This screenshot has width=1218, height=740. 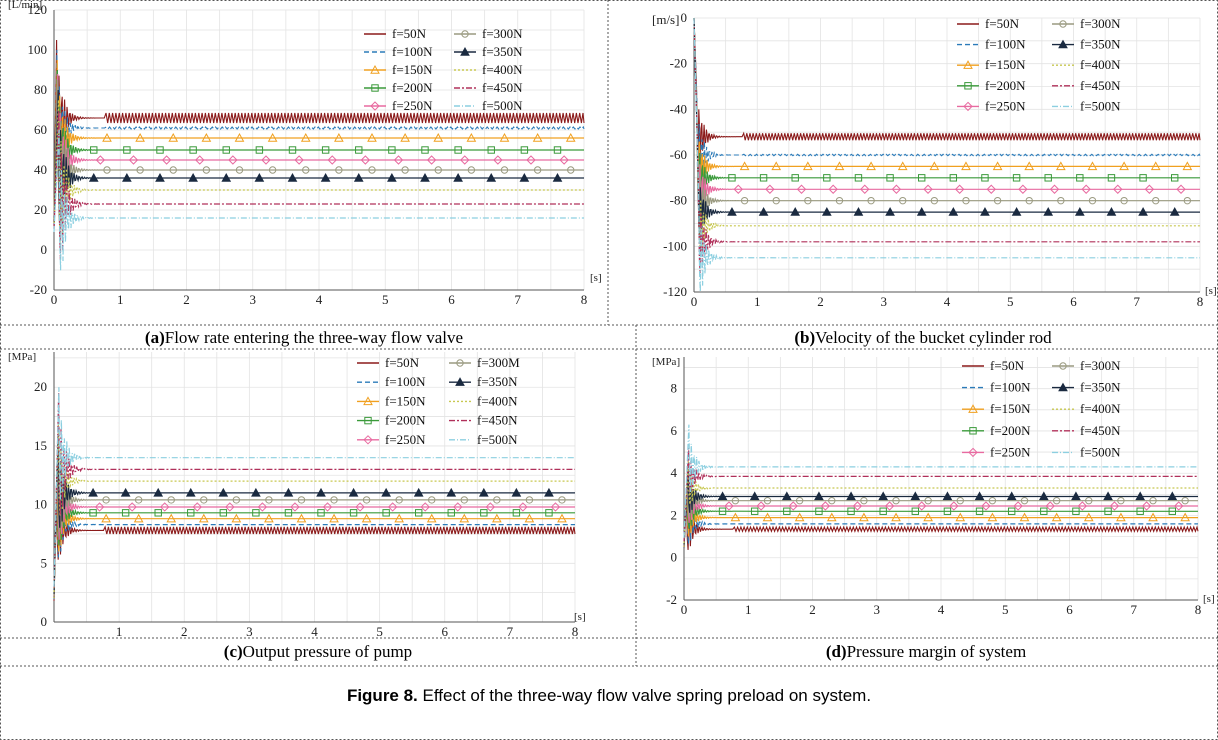 What do you see at coordinates (25, 5) in the screenshot?
I see `y-unit-label: [L/min]` at bounding box center [25, 5].